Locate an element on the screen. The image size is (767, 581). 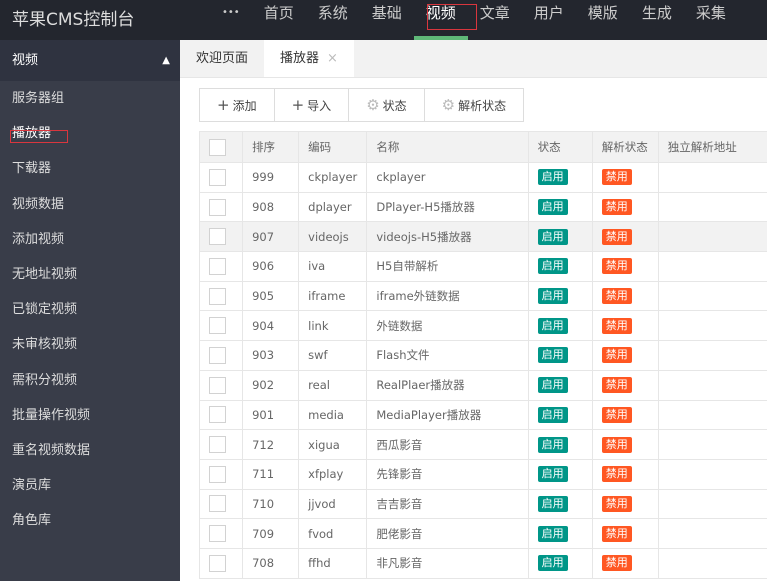
table-row: 905 iframe iframe外链数据 启用 禁用 is located at coordinates (482, 296).